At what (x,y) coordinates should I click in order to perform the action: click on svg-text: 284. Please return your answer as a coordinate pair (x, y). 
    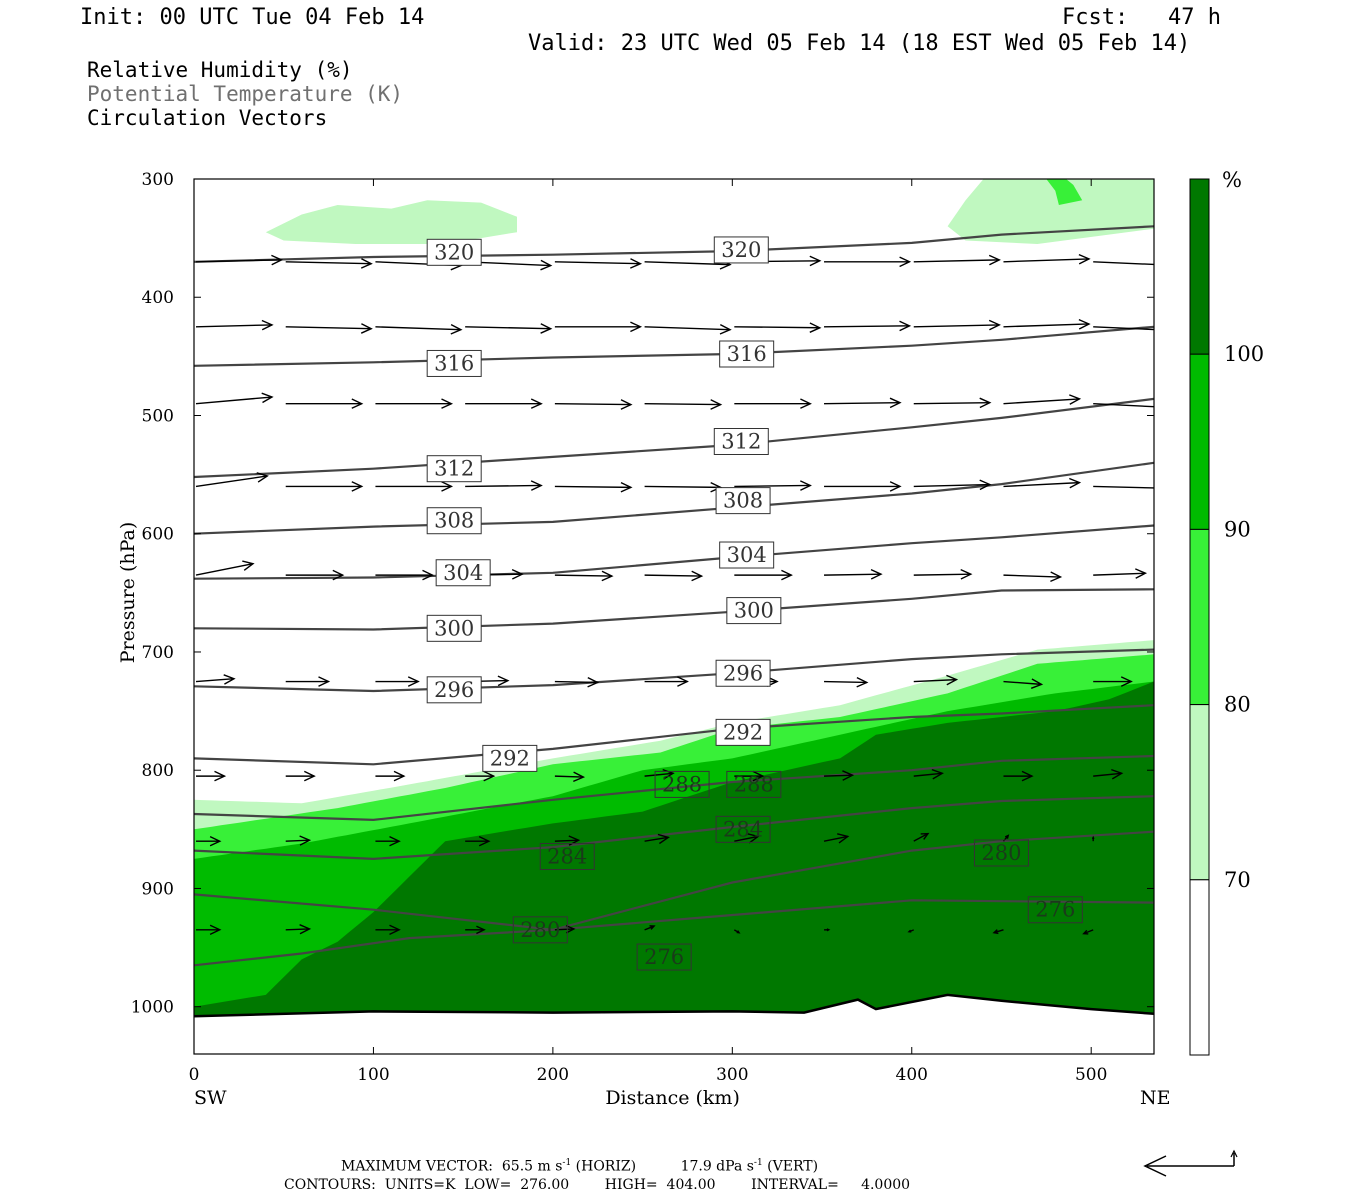
    Looking at the image, I should click on (567, 857).